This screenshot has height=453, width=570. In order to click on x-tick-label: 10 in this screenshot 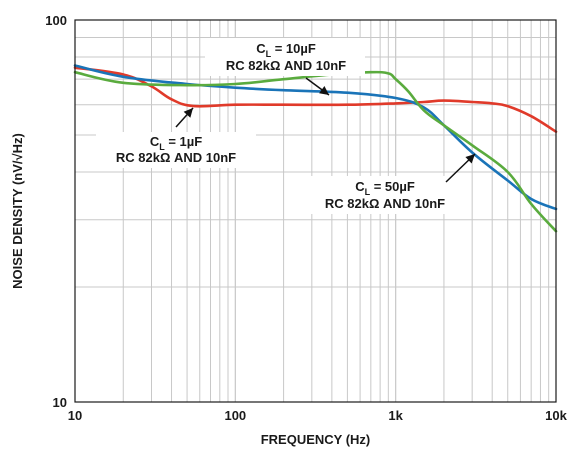, I will do `click(75, 415)`.